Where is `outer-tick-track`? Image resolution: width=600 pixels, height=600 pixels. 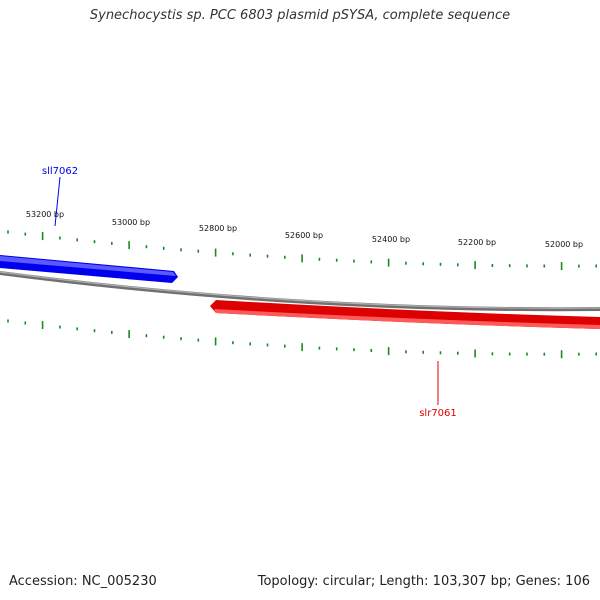
outer-tick-track is located at coordinates (302, 250).